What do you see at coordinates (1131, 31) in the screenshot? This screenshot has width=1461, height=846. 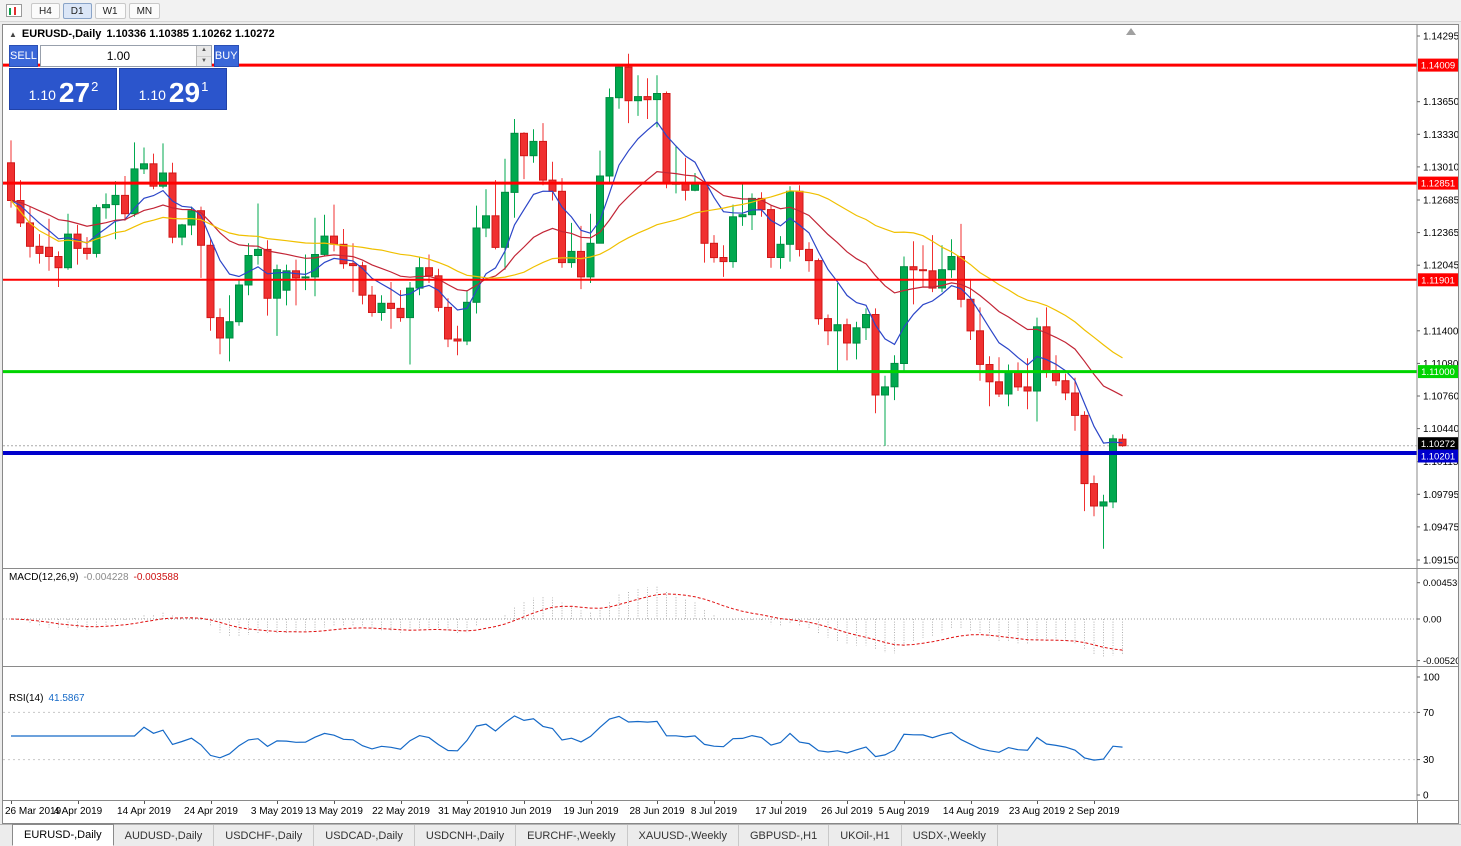 I see `chart-shift-marker` at bounding box center [1131, 31].